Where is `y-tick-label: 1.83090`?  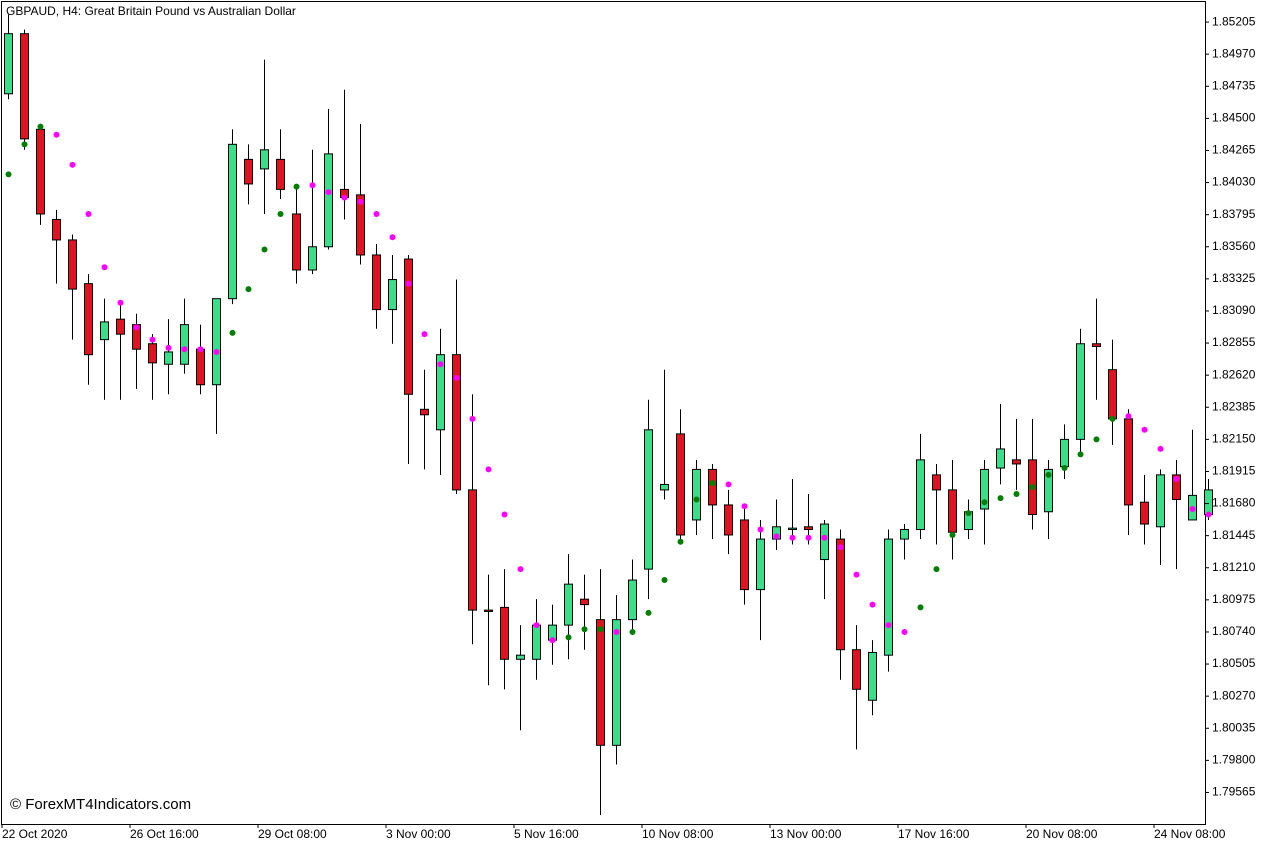 y-tick-label: 1.83090 is located at coordinates (1234, 310).